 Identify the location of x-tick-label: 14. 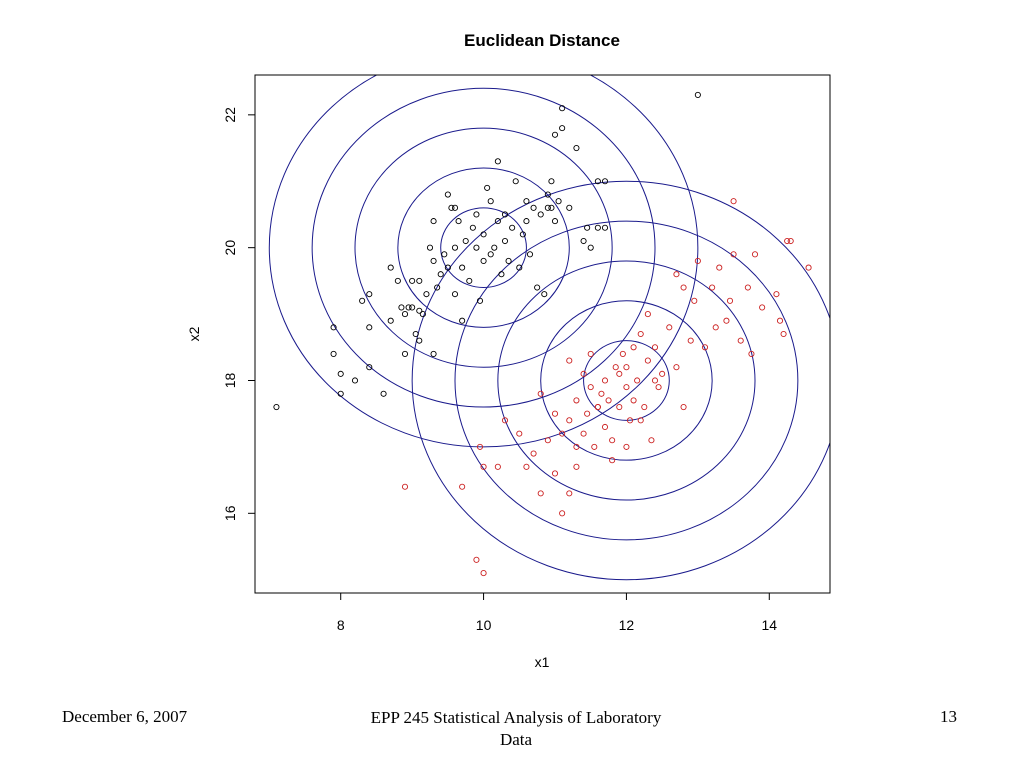
(769, 625).